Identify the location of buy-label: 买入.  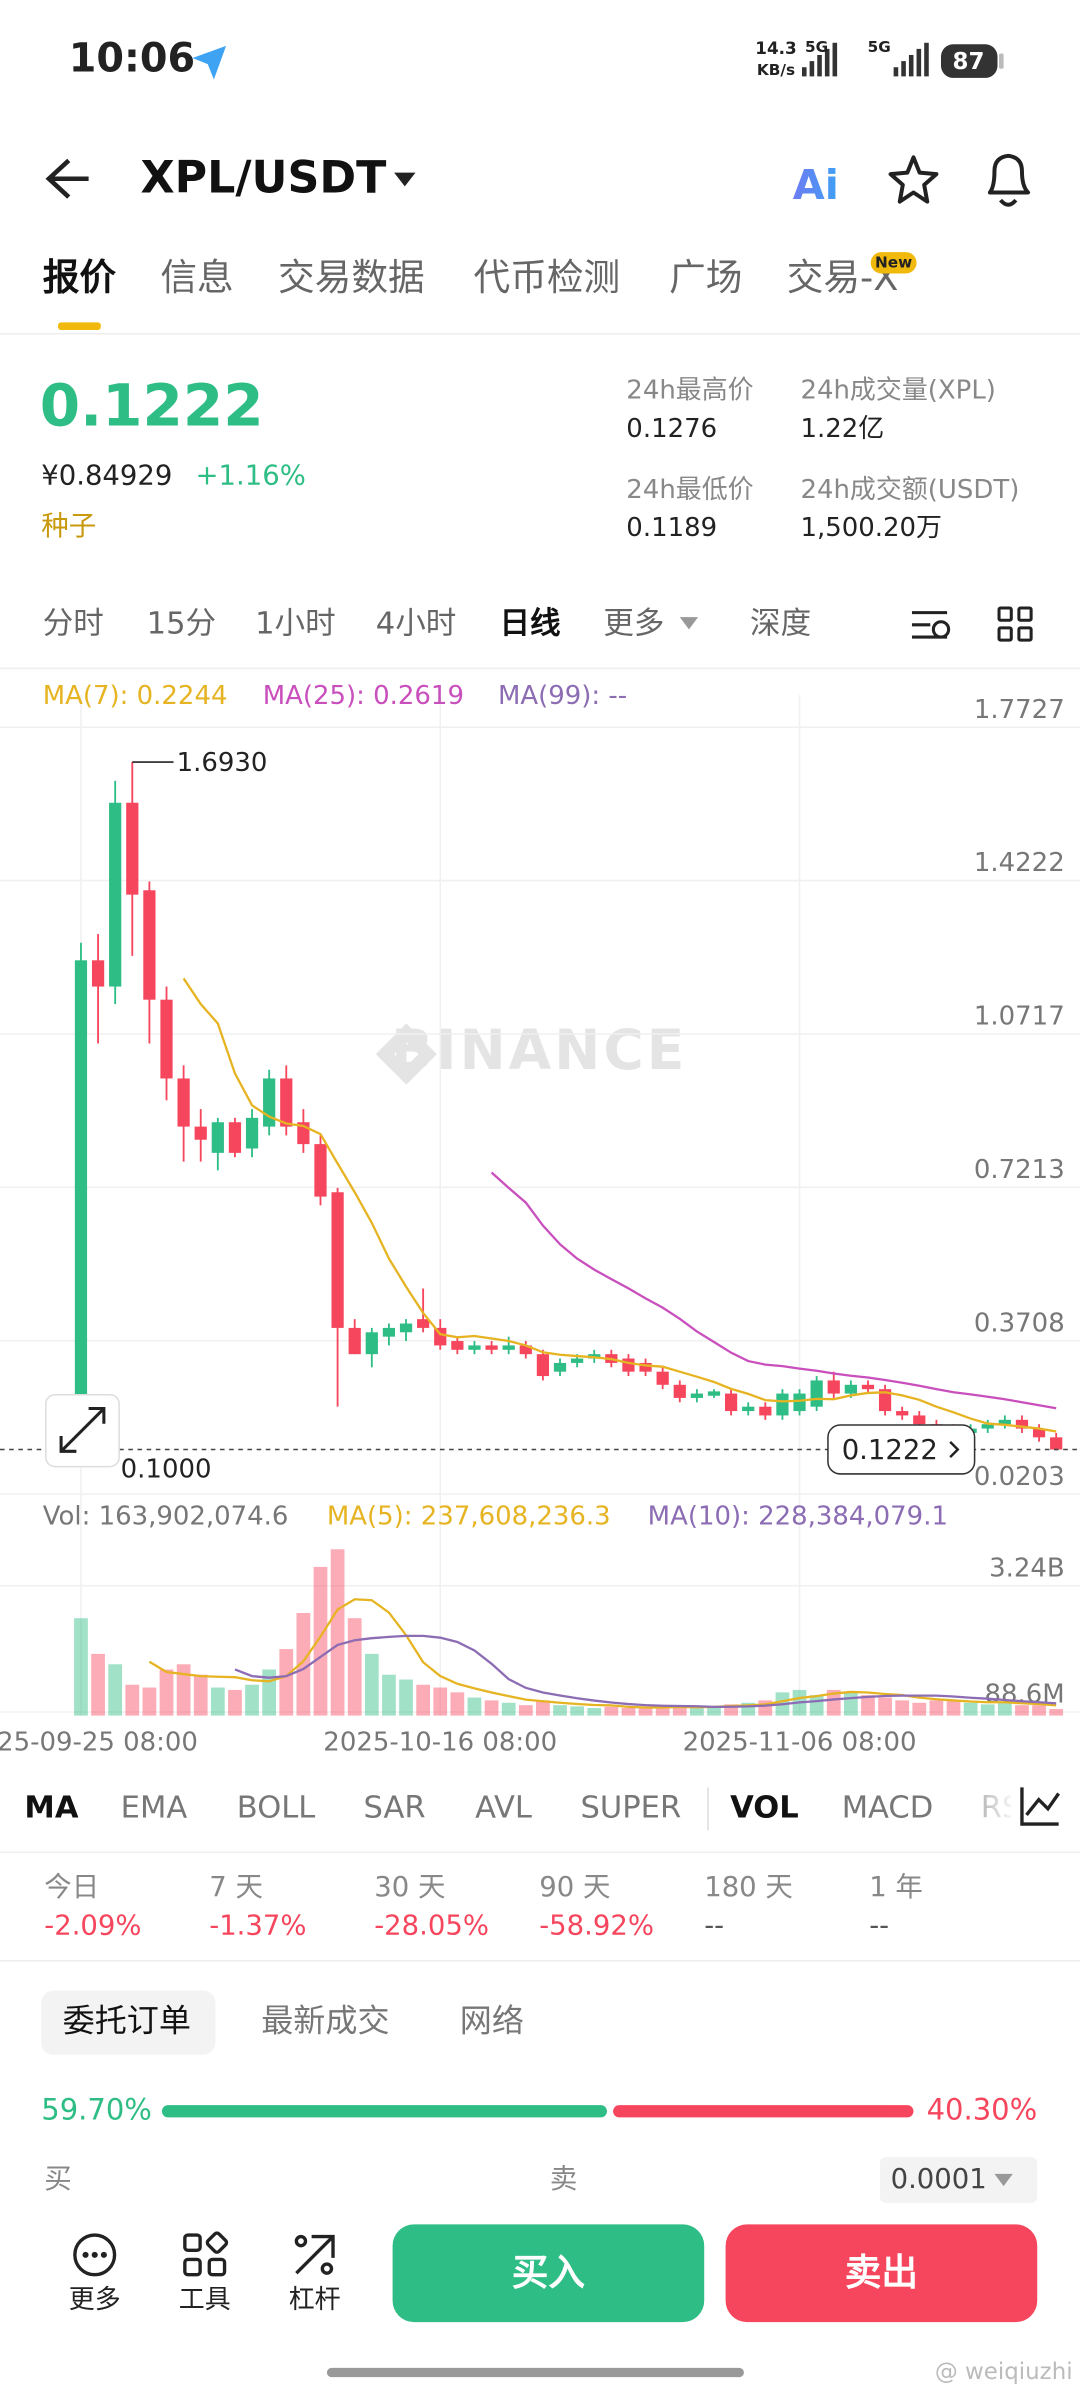
(549, 2272).